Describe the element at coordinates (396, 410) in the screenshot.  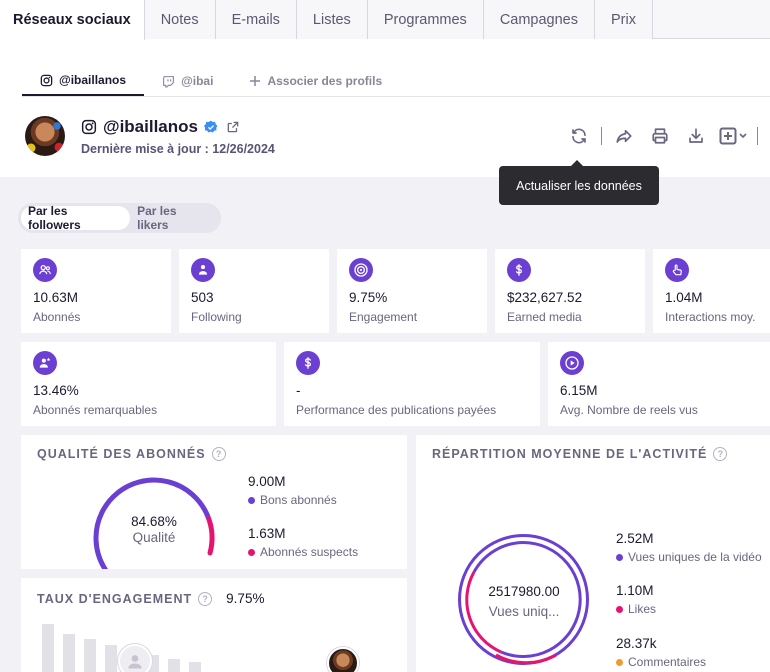
I see `stat-label: Performance des publications payées` at that location.